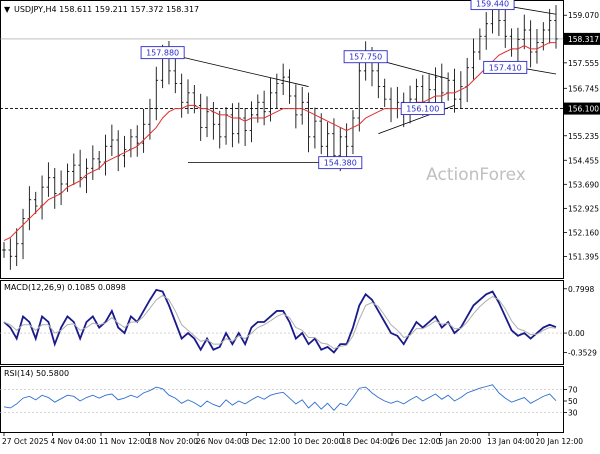 The height and width of the screenshot is (454, 600). I want to click on price-axis-label: 154.455, so click(583, 160).